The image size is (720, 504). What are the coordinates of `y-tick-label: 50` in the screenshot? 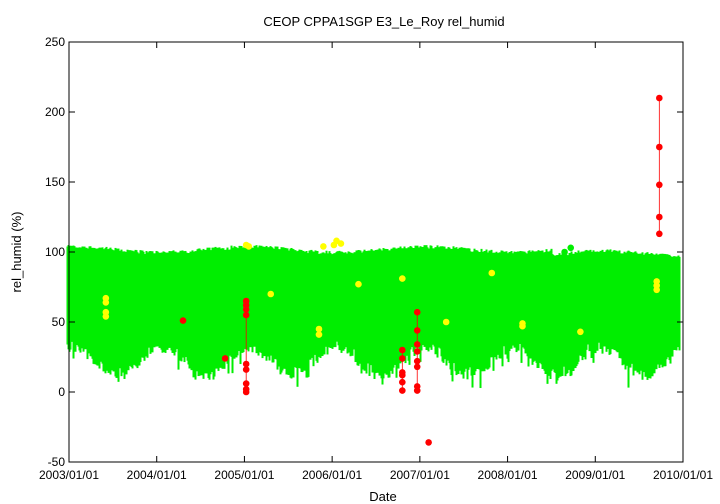 It's located at (59, 322).